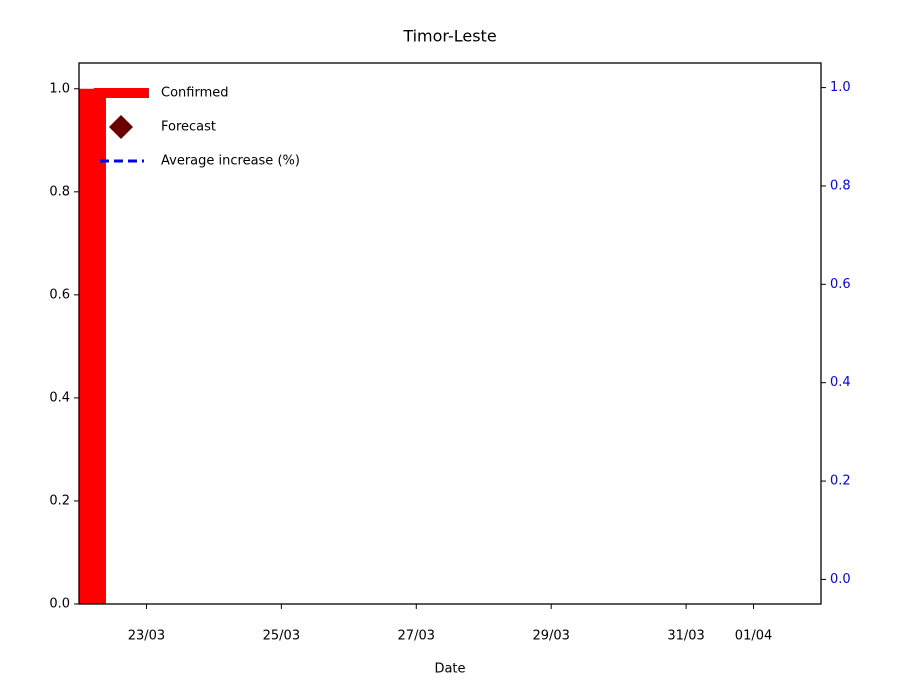 The image size is (900, 700). What do you see at coordinates (840, 579) in the screenshot?
I see `y2-tick-label: 0.0` at bounding box center [840, 579].